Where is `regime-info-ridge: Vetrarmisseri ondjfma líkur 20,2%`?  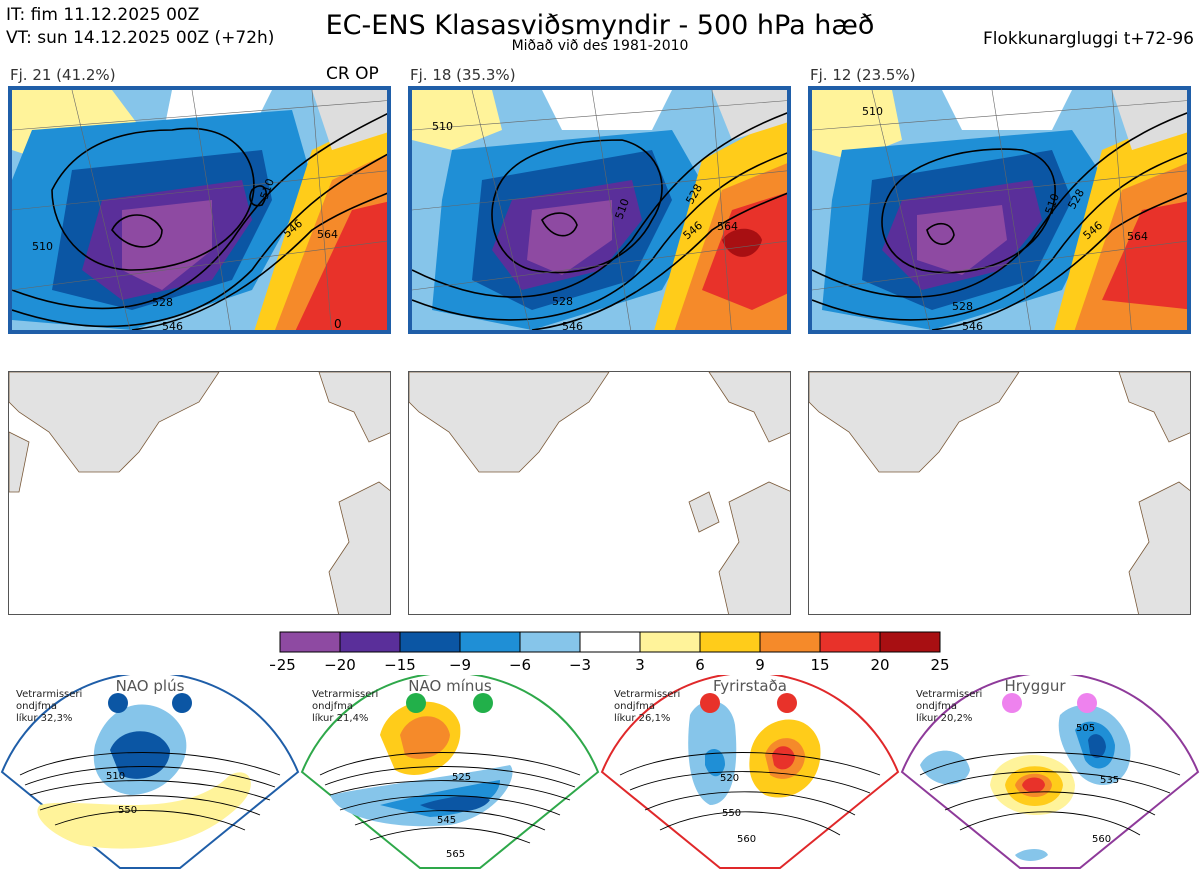 regime-info-ridge: Vetrarmisseri ondjfma líkur 20,2% is located at coordinates (949, 707).